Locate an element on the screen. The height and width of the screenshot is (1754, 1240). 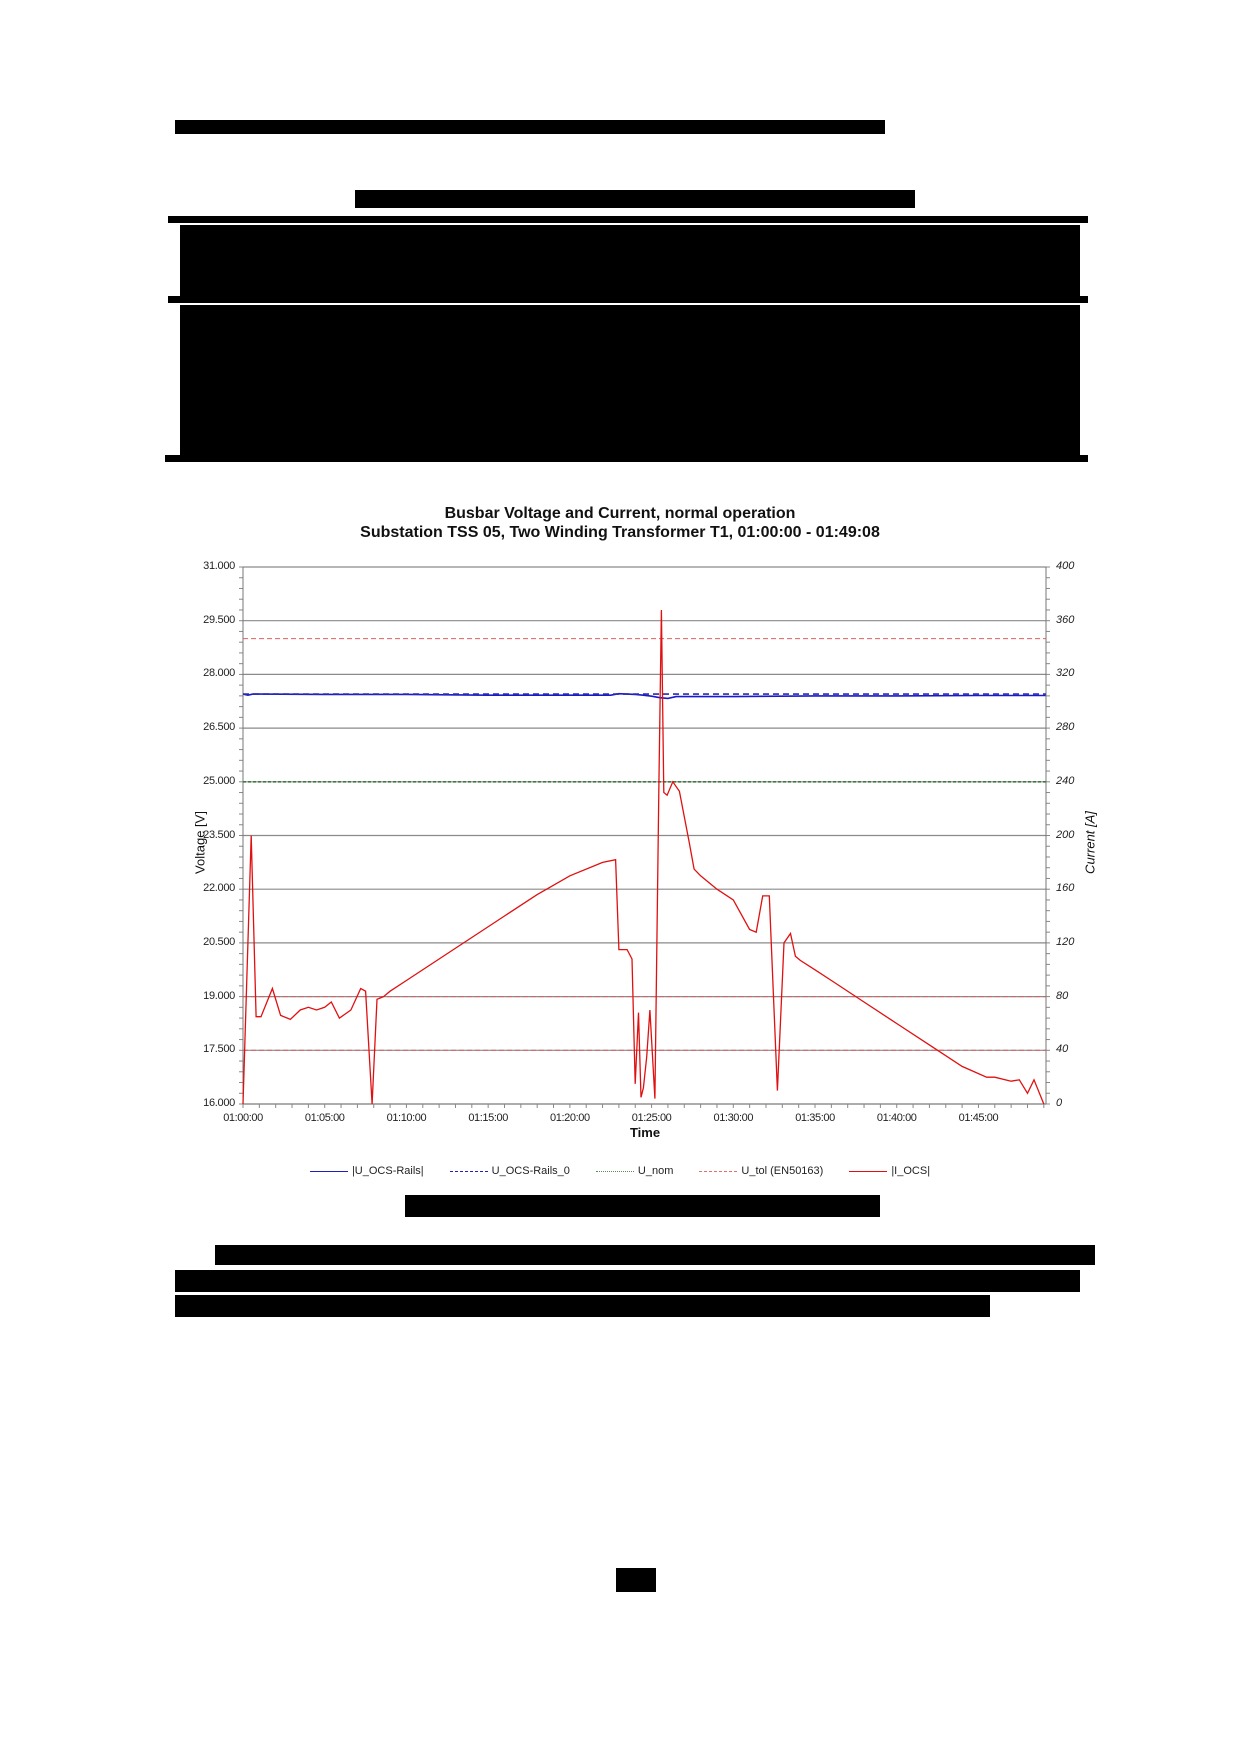
redacted-table-title is located at coordinates (635, 199).